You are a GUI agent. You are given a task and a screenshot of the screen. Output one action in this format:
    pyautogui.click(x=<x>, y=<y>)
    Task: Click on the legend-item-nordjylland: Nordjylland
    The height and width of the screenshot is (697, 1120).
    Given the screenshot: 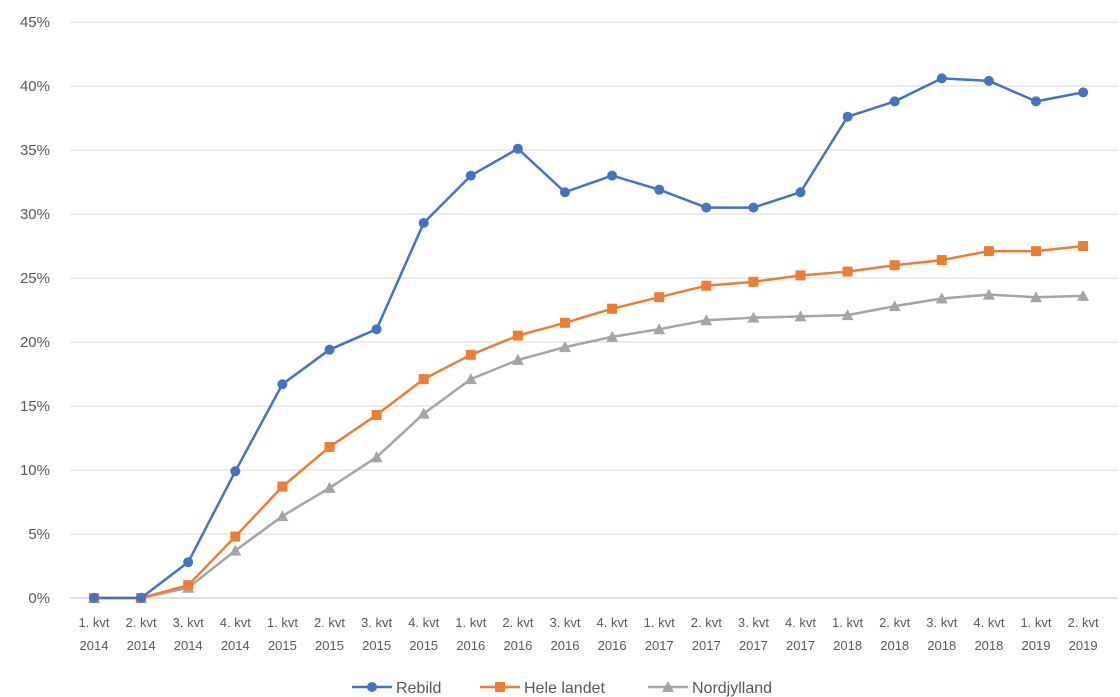 What is the action you would take?
    pyautogui.click(x=710, y=688)
    